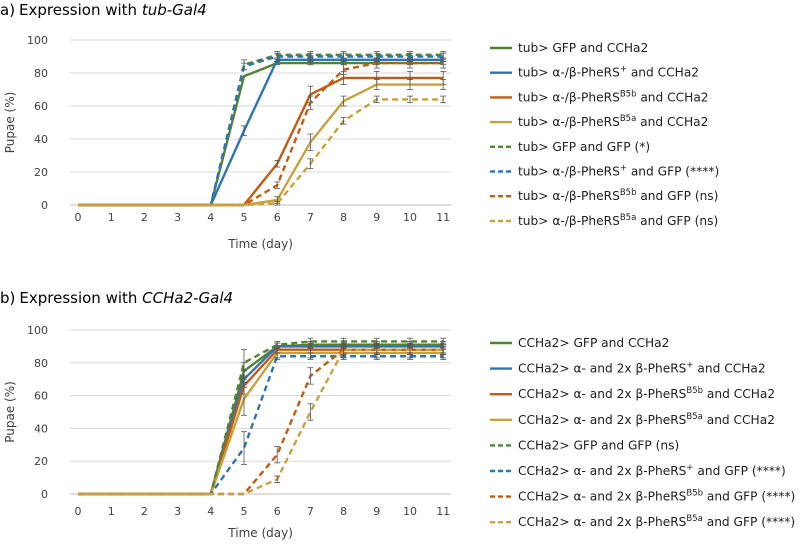  I want to click on legend-label: CCHa2> α- and 2x β-PheRS+ and GFP (****), so click(652, 470).